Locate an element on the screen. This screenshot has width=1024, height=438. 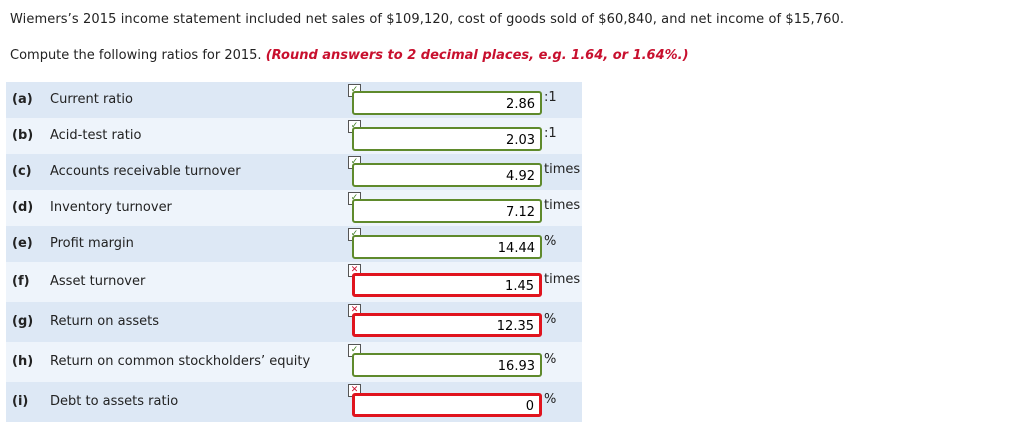
row-label: Return on common stockholders’ equity is located at coordinates (180, 361).